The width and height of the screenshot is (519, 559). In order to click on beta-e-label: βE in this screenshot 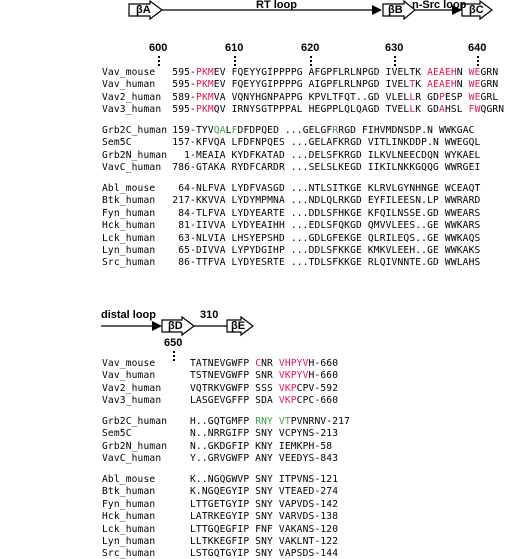, I will do `click(238, 326)`.